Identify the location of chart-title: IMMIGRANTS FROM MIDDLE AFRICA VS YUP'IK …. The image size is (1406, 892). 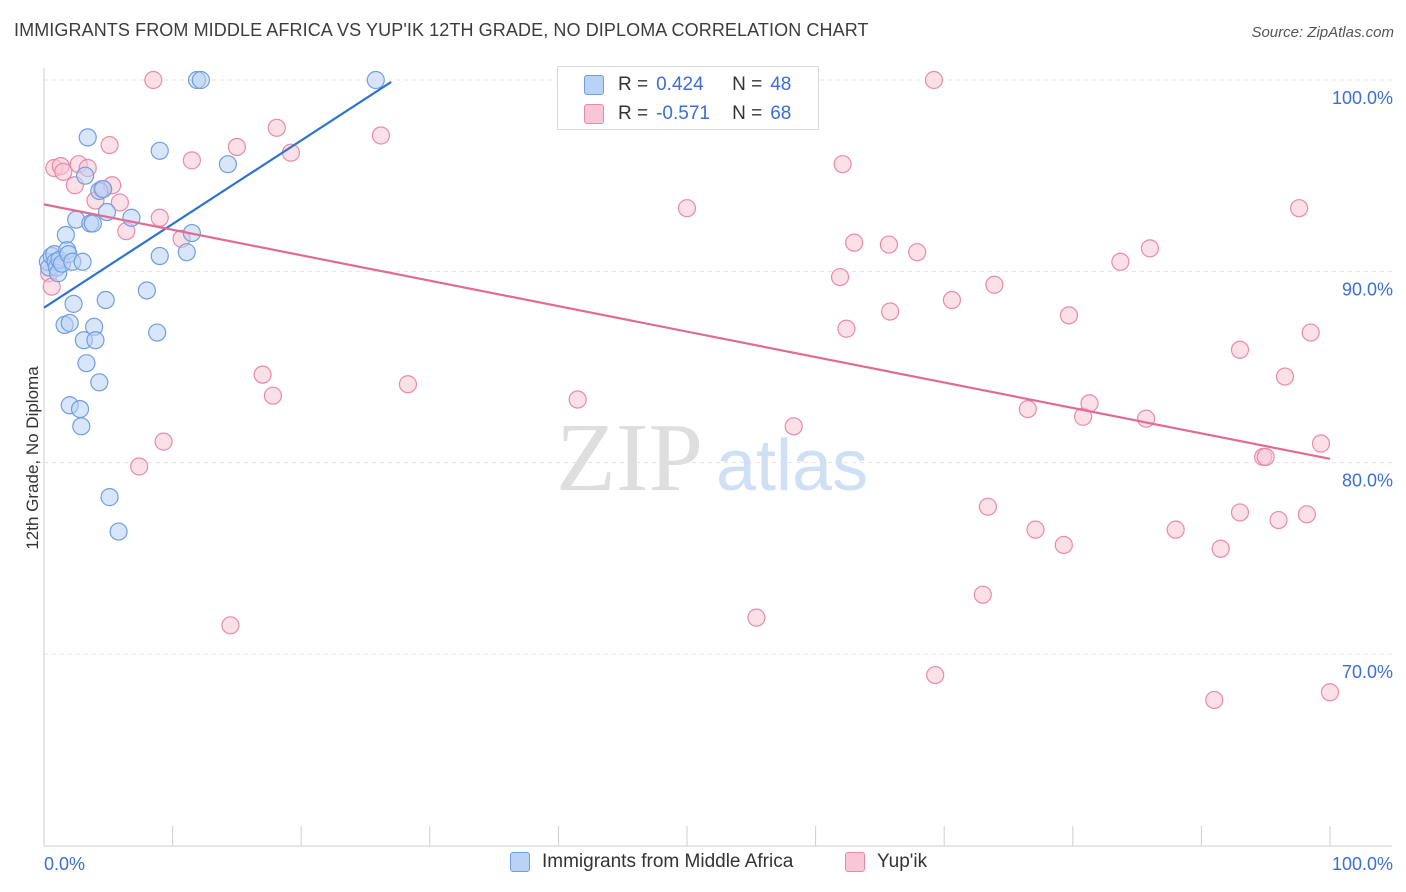
(441, 30).